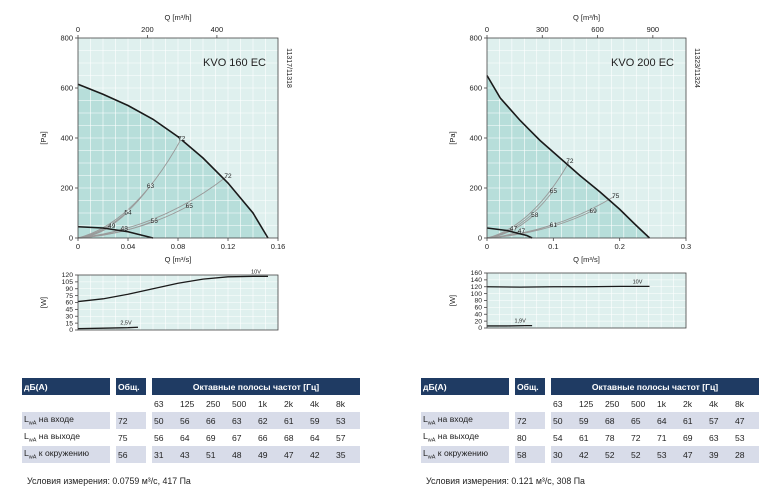  I want to click on row-total: 56, so click(131, 454).